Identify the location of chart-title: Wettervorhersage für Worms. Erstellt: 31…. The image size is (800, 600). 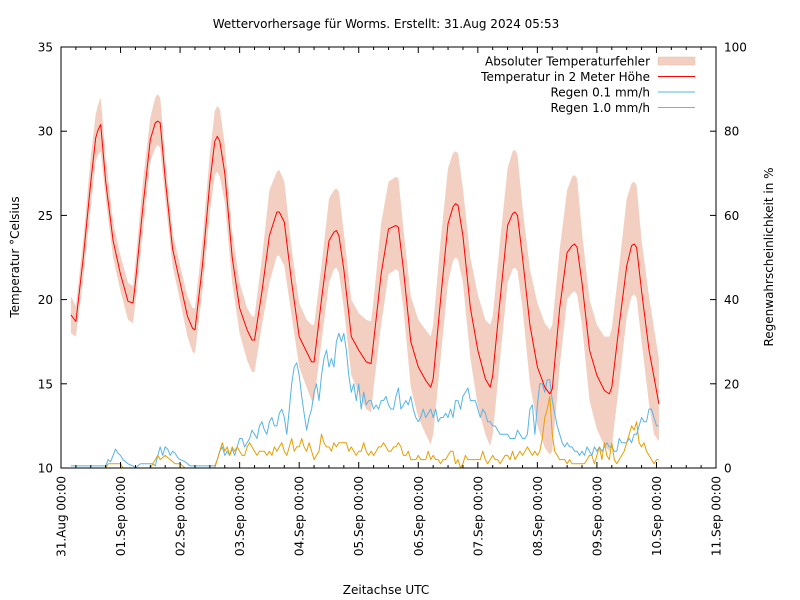
(386, 24).